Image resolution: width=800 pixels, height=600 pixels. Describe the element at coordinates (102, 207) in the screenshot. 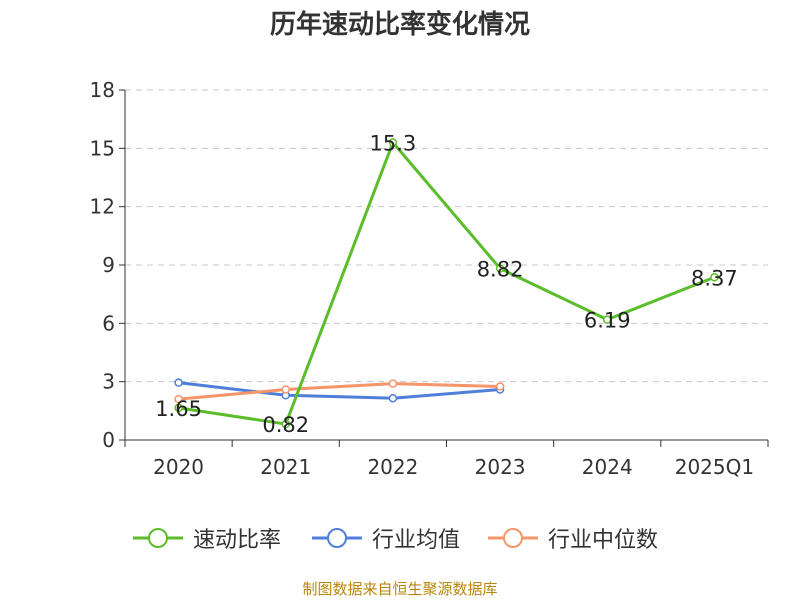

I see `y-tick-label-4: 12` at that location.